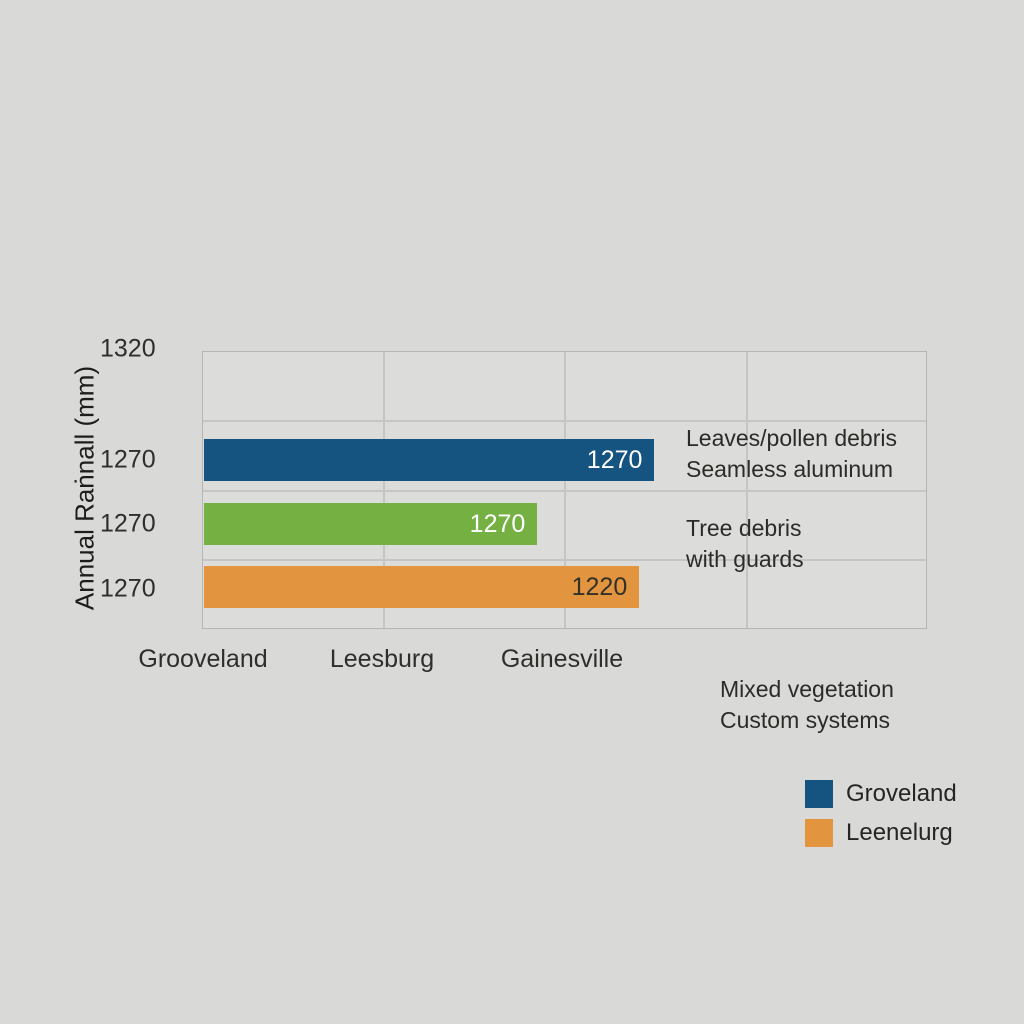  I want to click on legend: Groveland Leenelurg, so click(881, 819).